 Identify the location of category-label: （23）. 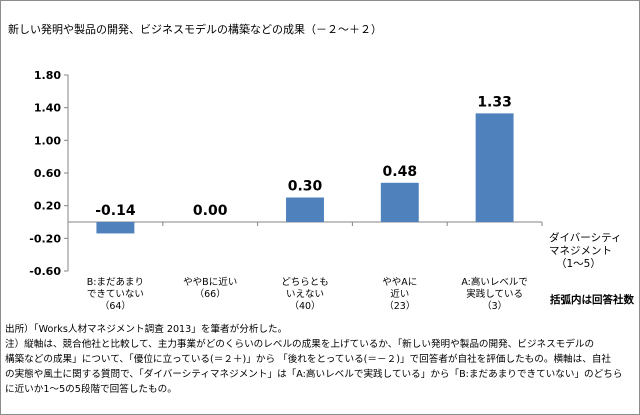
(399, 306).